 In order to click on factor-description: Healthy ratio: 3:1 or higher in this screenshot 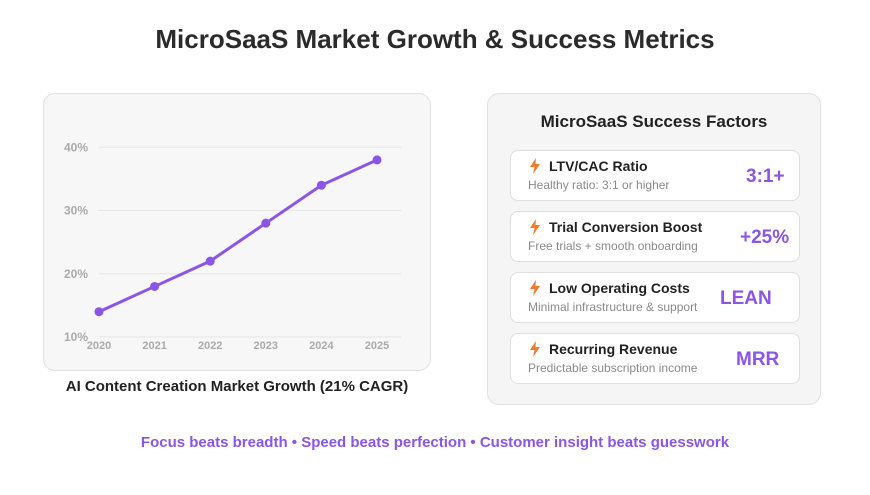, I will do `click(599, 185)`.